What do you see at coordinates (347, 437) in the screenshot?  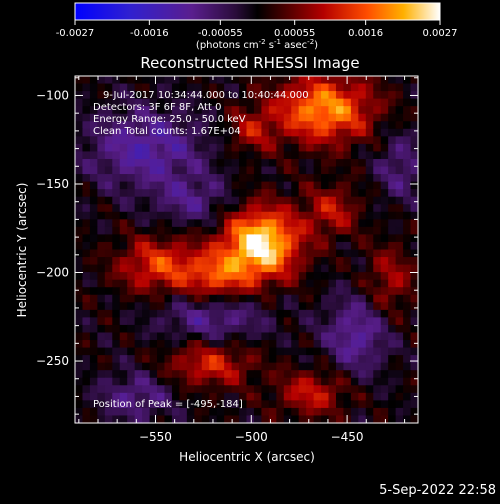 I see `x-tick-label: −450` at bounding box center [347, 437].